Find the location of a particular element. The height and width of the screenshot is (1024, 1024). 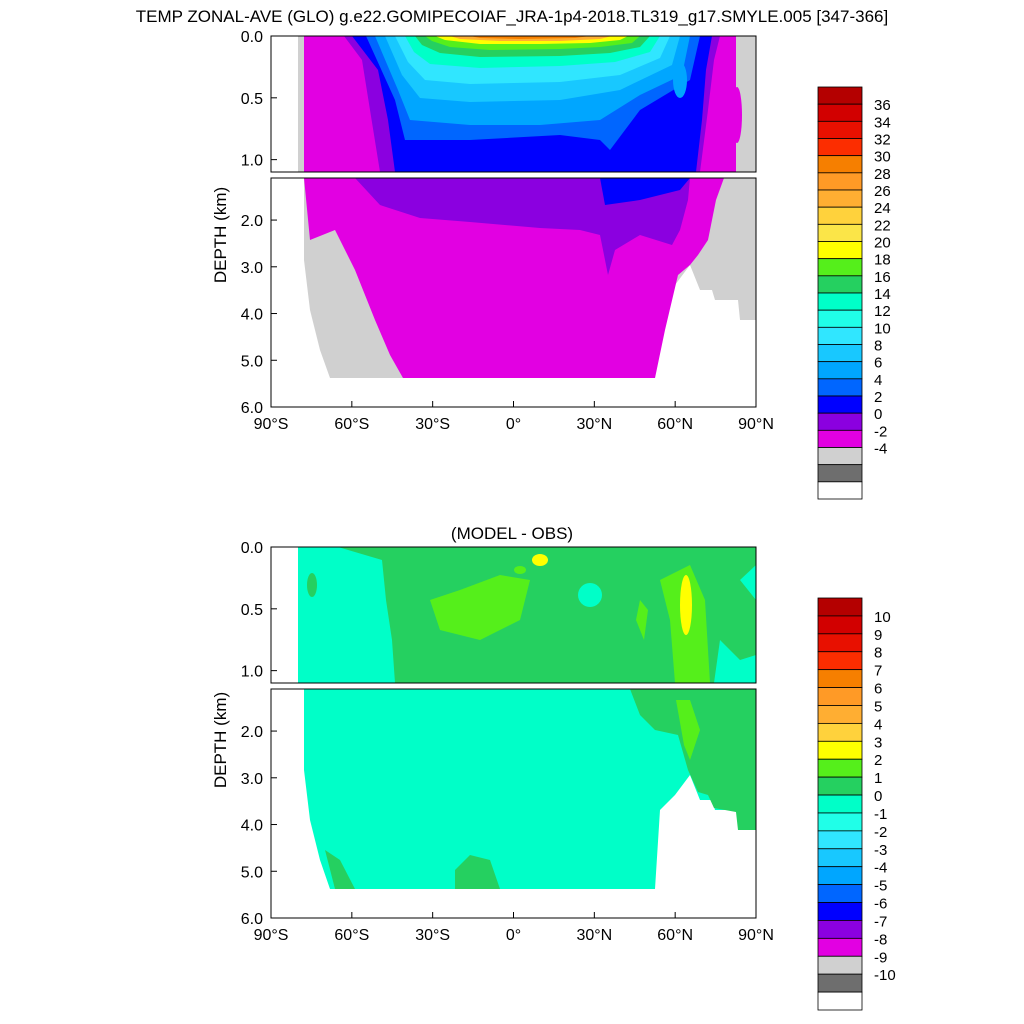

colorbar-label: 36 is located at coordinates (882, 105).